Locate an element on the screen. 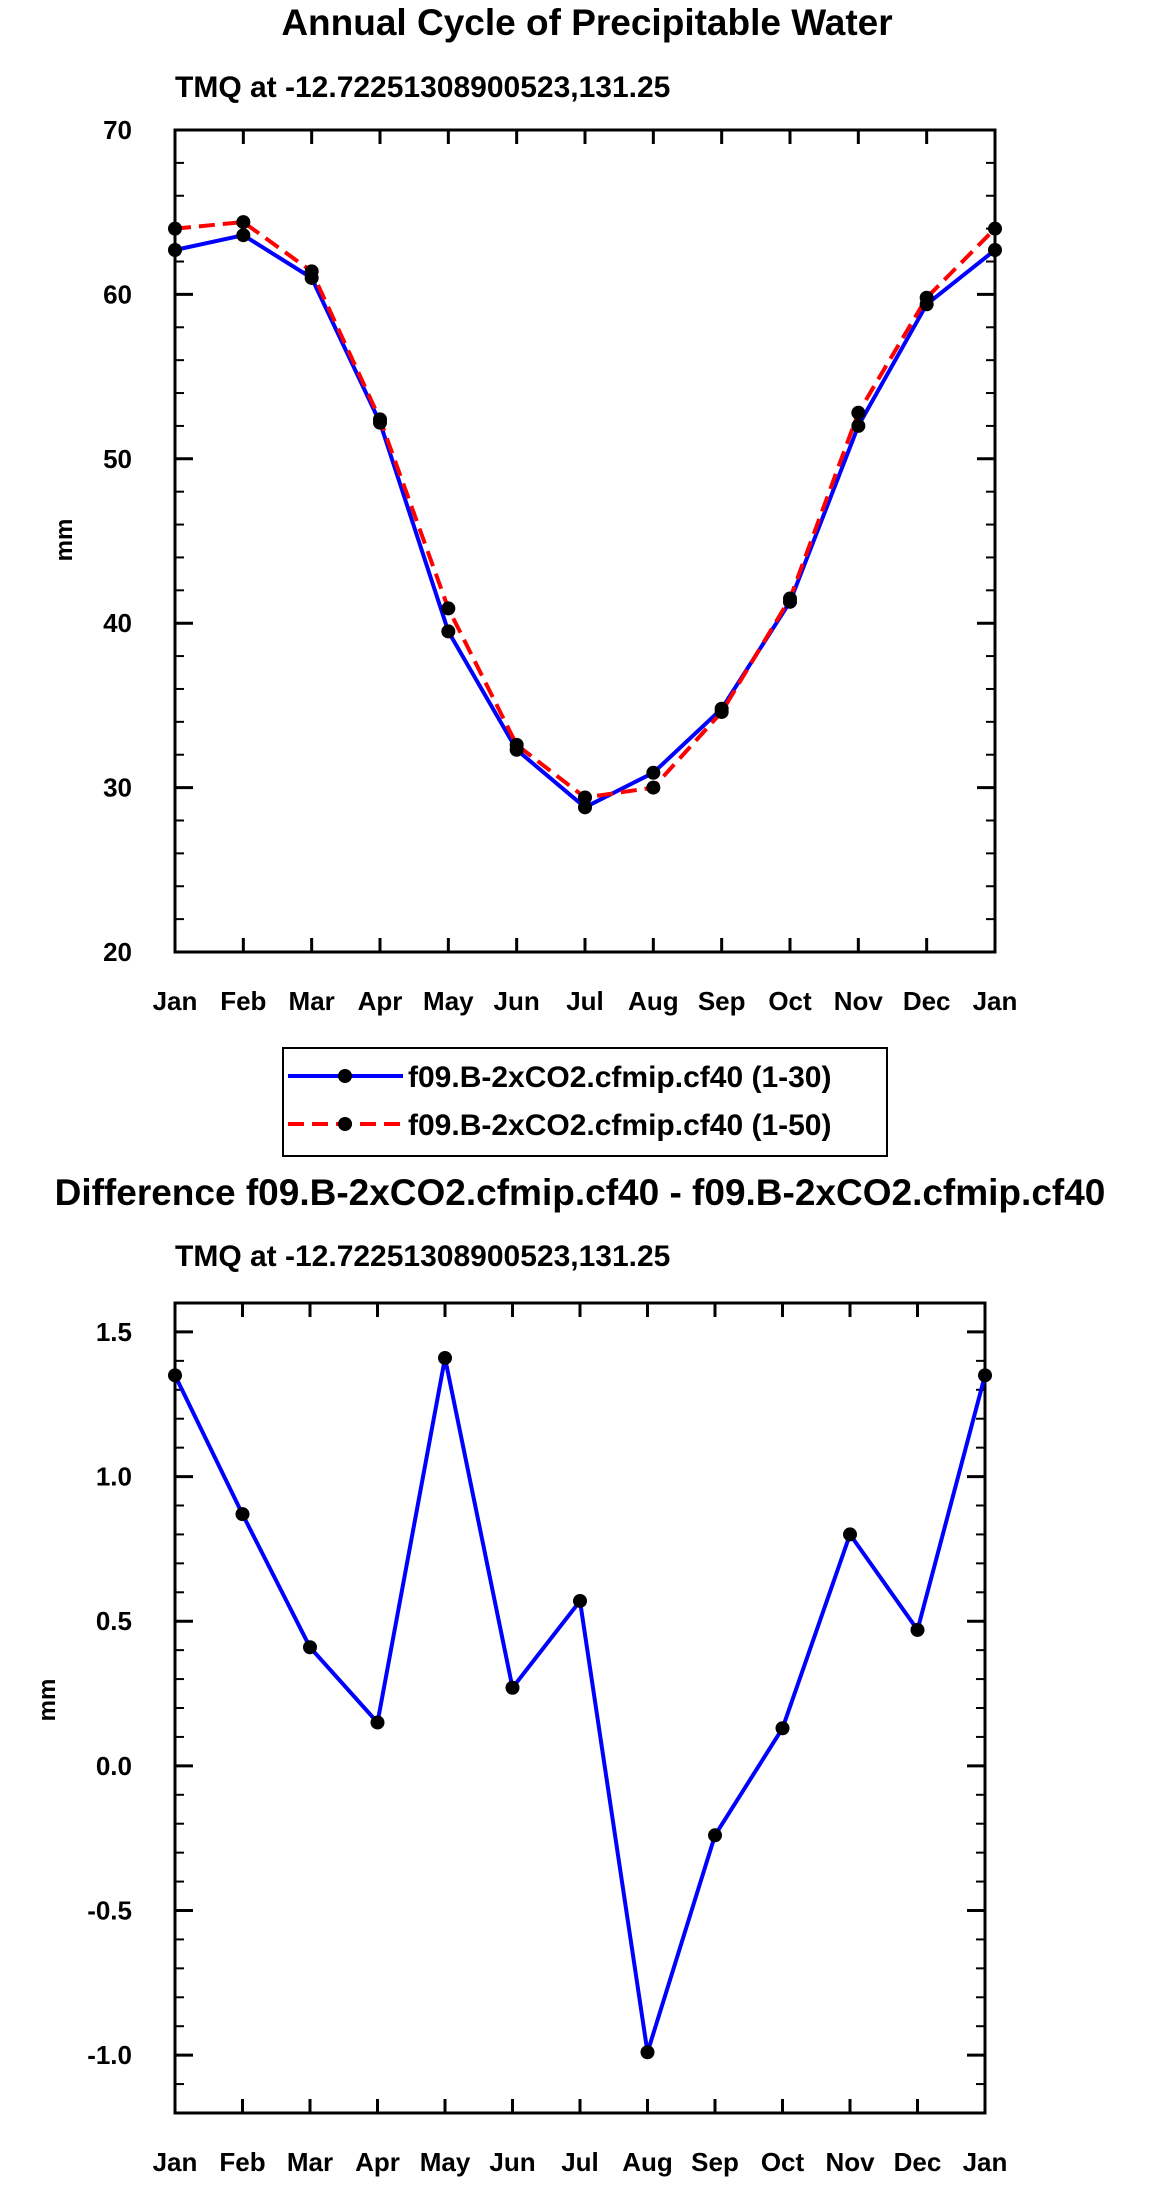 This screenshot has height=2185, width=1161. chart1-title: Annual Cycle of Precipitable Water is located at coordinates (586, 22).